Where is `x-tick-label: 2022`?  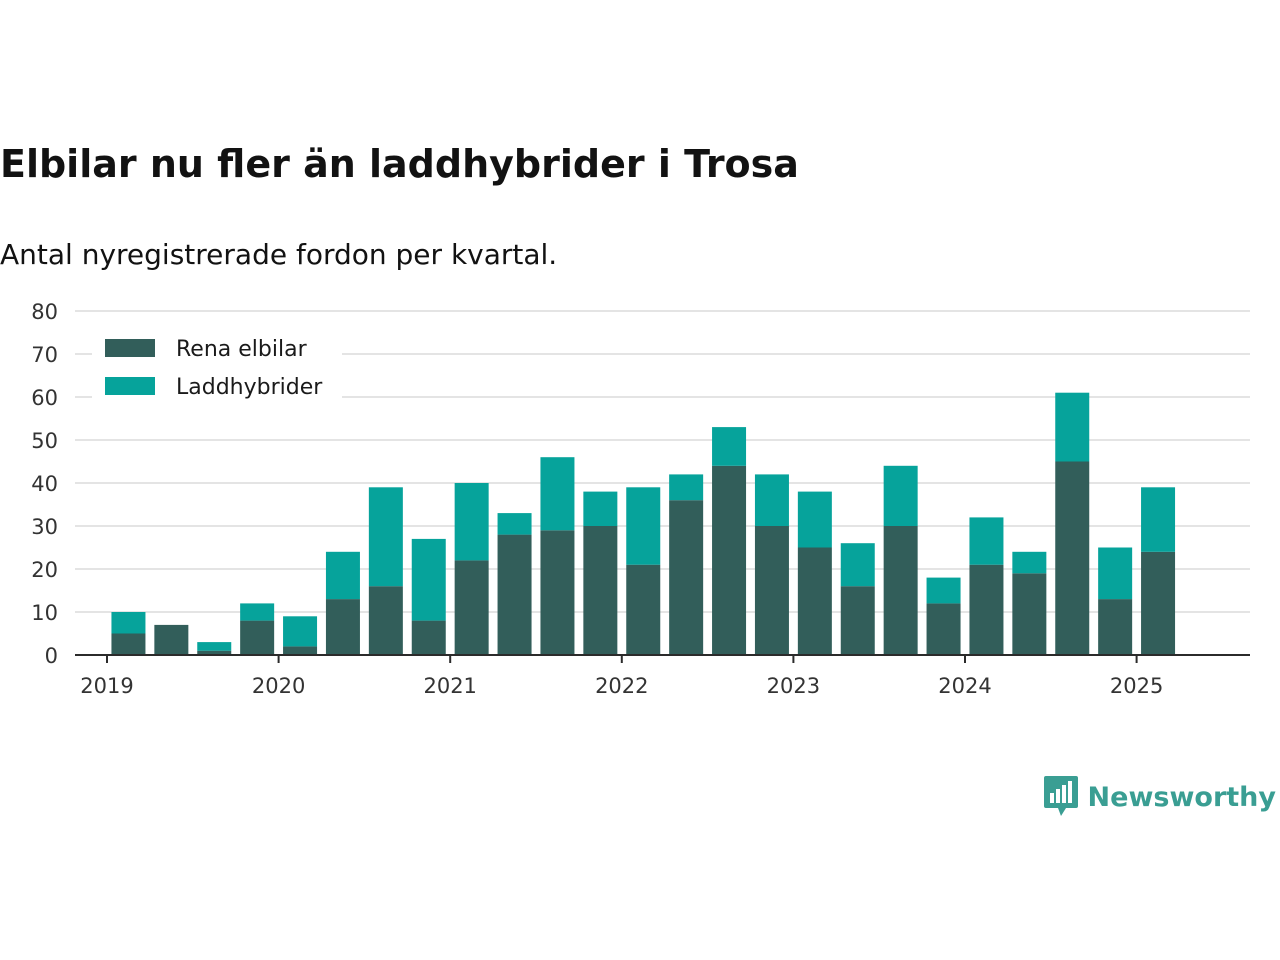 x-tick-label: 2022 is located at coordinates (621, 686).